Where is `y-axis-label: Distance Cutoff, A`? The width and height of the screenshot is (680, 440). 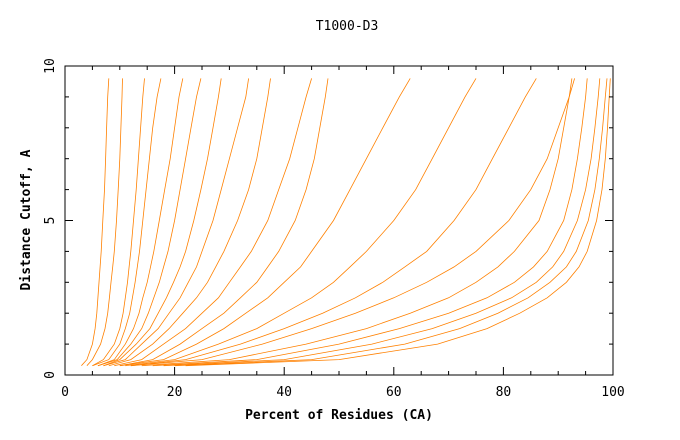
y-axis-label: Distance Cutoff, A is located at coordinates (26, 219).